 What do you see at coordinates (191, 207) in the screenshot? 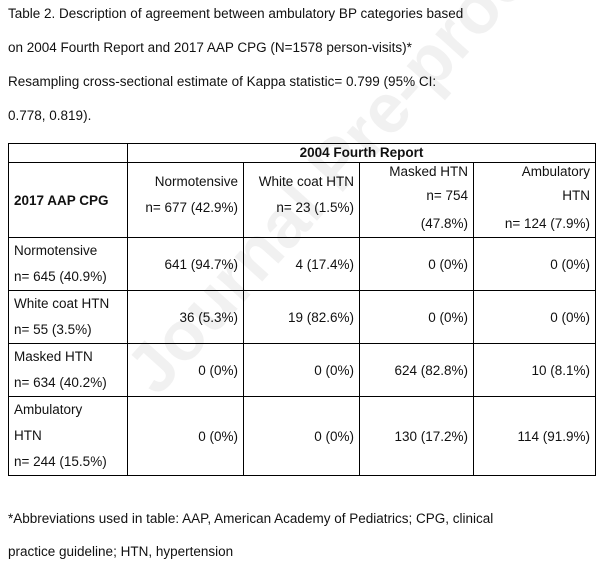
I see `column-header-line: n= 677 (42.9%)` at bounding box center [191, 207].